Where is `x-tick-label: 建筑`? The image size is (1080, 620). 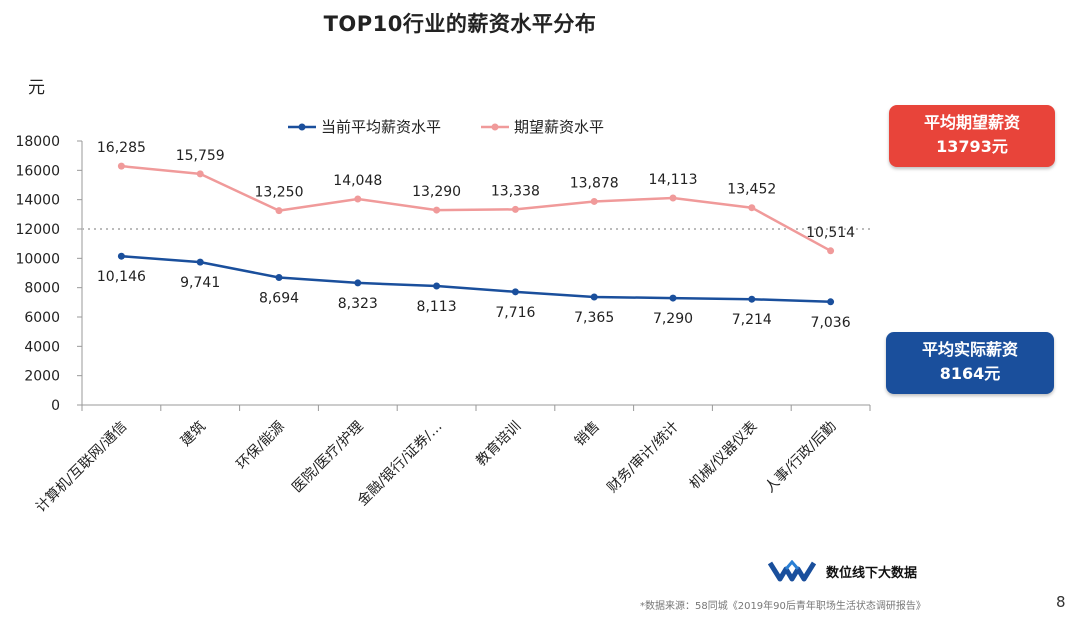 x-tick-label: 建筑 is located at coordinates (193, 434).